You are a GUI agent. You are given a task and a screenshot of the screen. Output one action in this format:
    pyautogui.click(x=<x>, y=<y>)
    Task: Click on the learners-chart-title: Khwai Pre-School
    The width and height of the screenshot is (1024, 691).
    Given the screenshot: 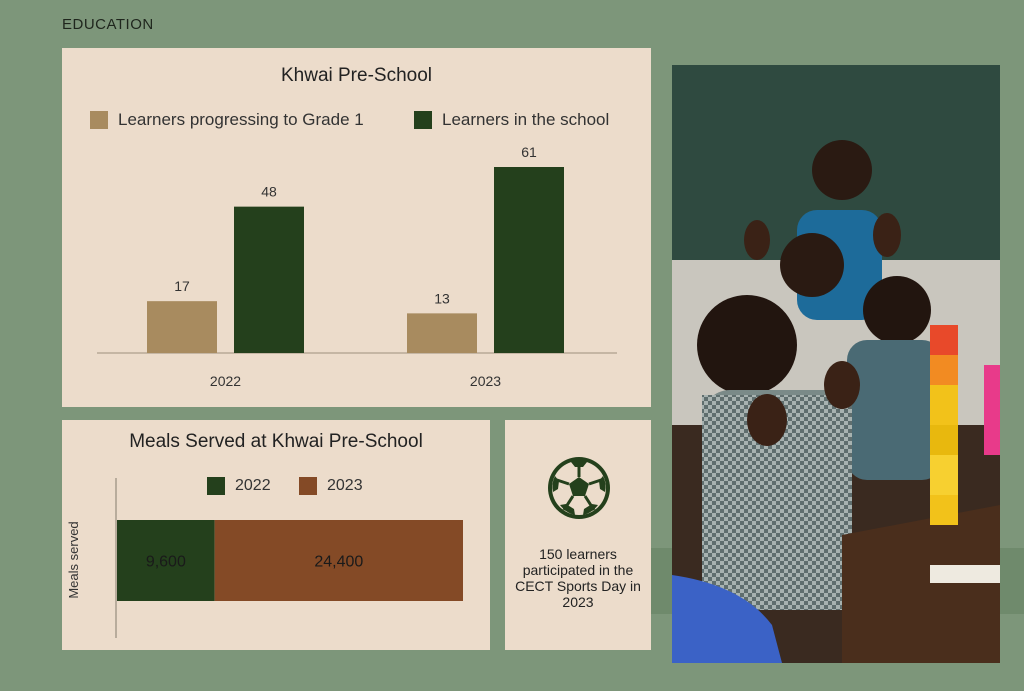 What is the action you would take?
    pyautogui.click(x=356, y=75)
    